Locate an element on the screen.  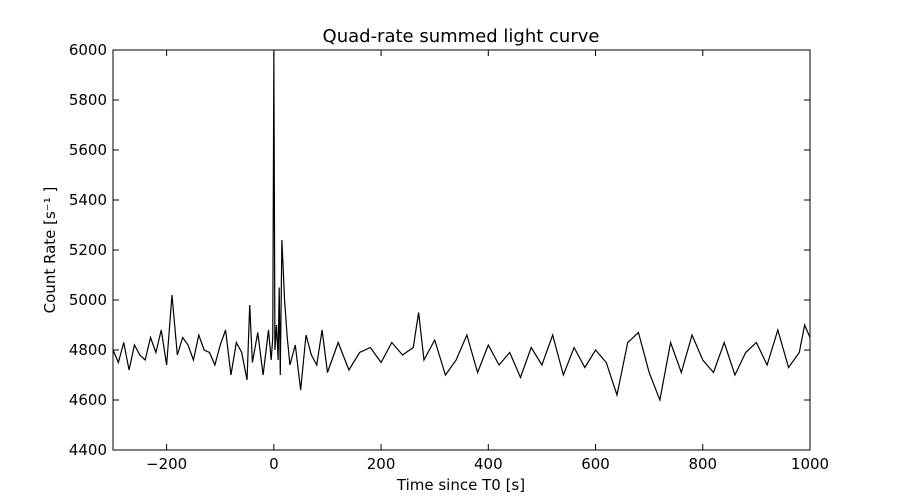
x-tick-label: 200 is located at coordinates (381, 464).